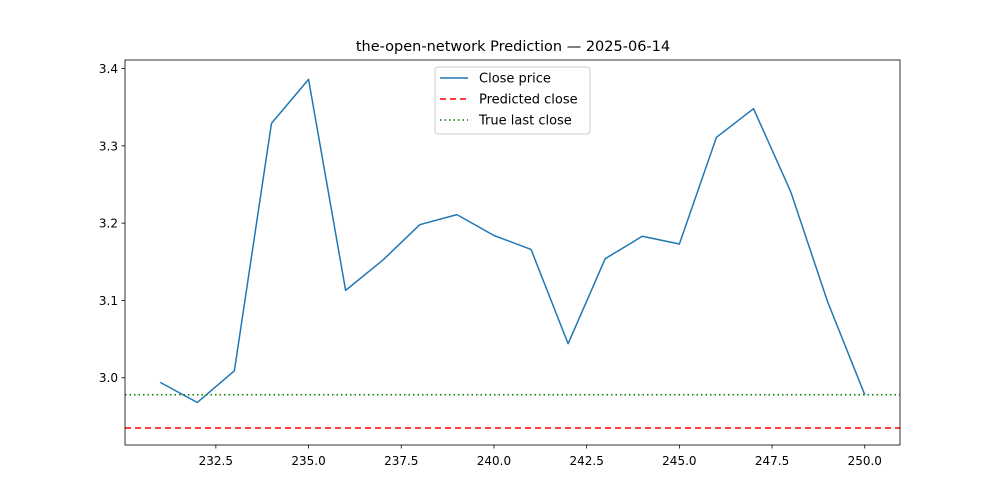 The height and width of the screenshot is (500, 1000). I want to click on y-tick-label: 3.2, so click(108, 224).